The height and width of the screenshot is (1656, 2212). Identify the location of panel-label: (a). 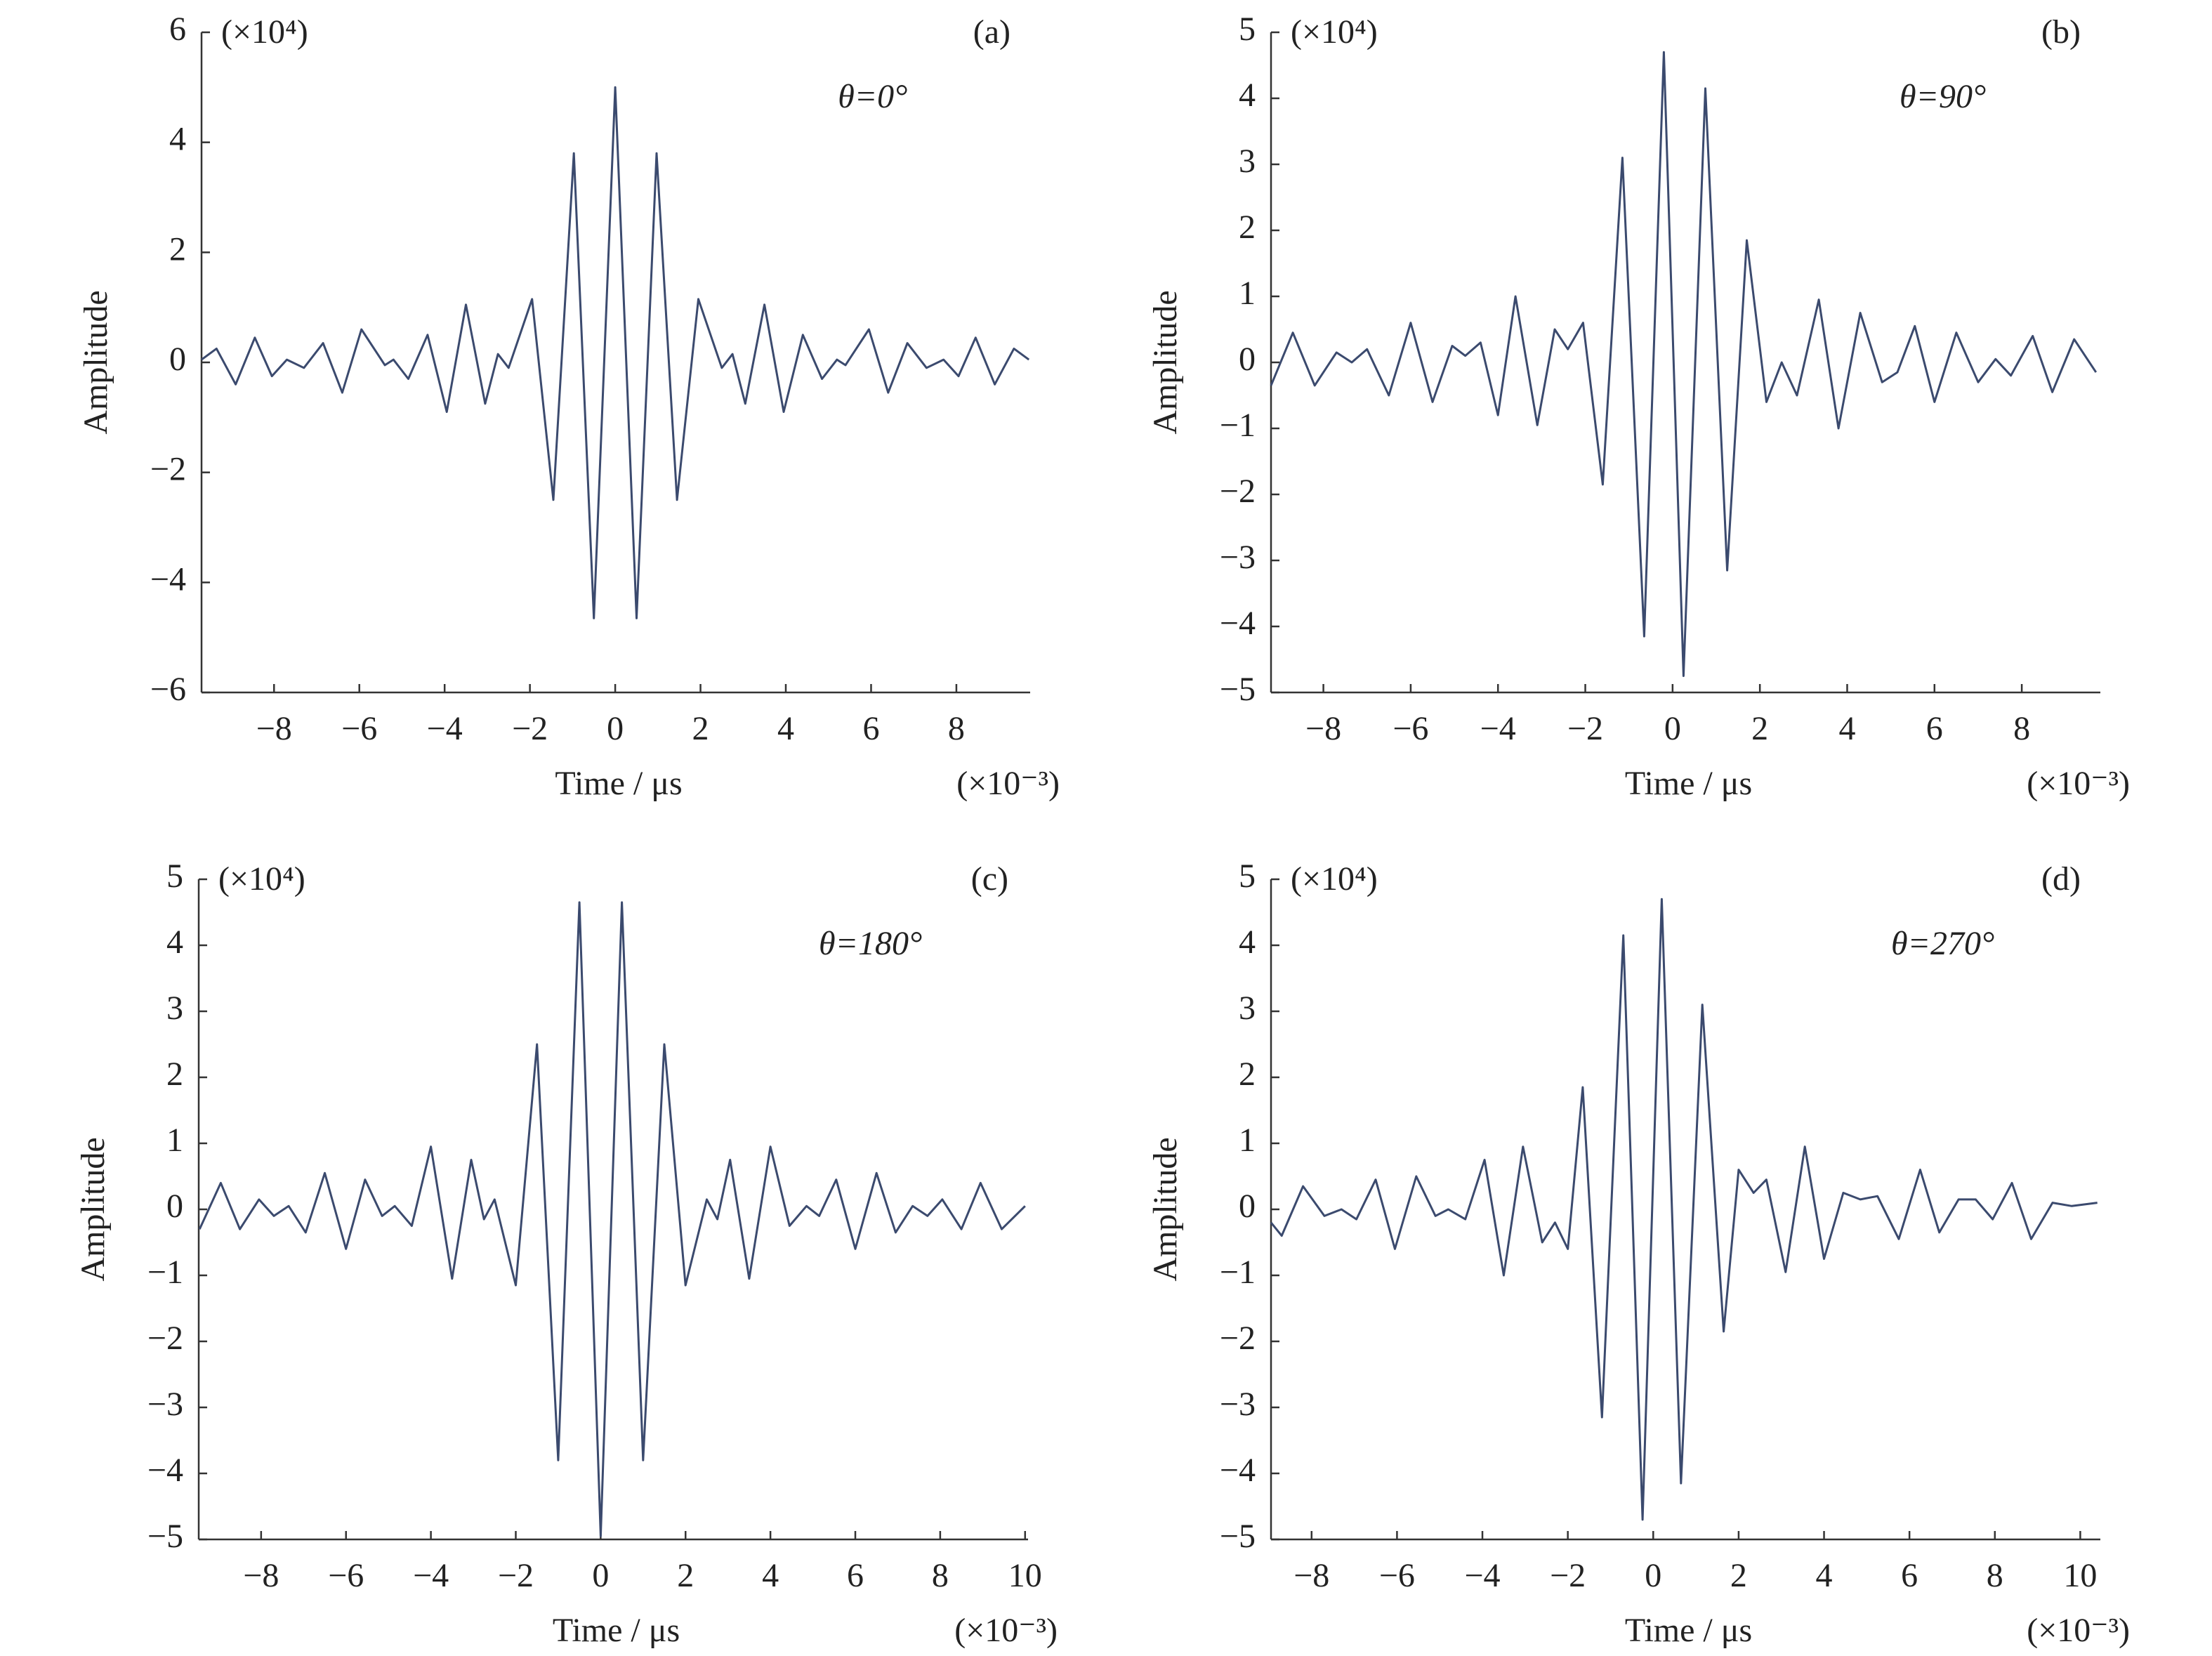
(991, 32).